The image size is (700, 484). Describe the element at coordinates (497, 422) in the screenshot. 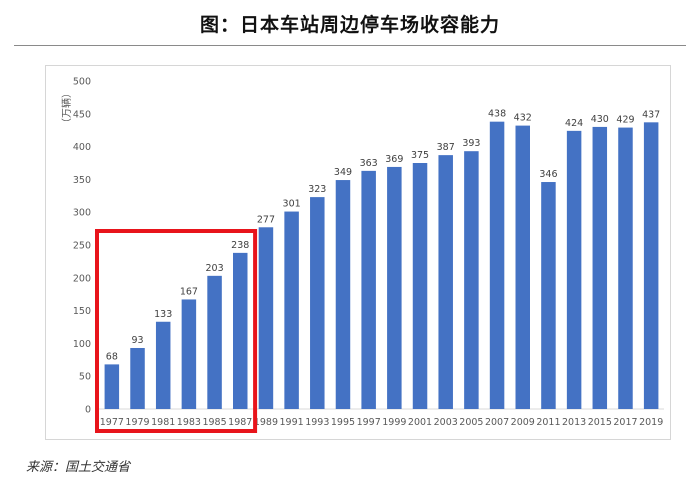

I see `x-tick-label-2007: 2007` at that location.